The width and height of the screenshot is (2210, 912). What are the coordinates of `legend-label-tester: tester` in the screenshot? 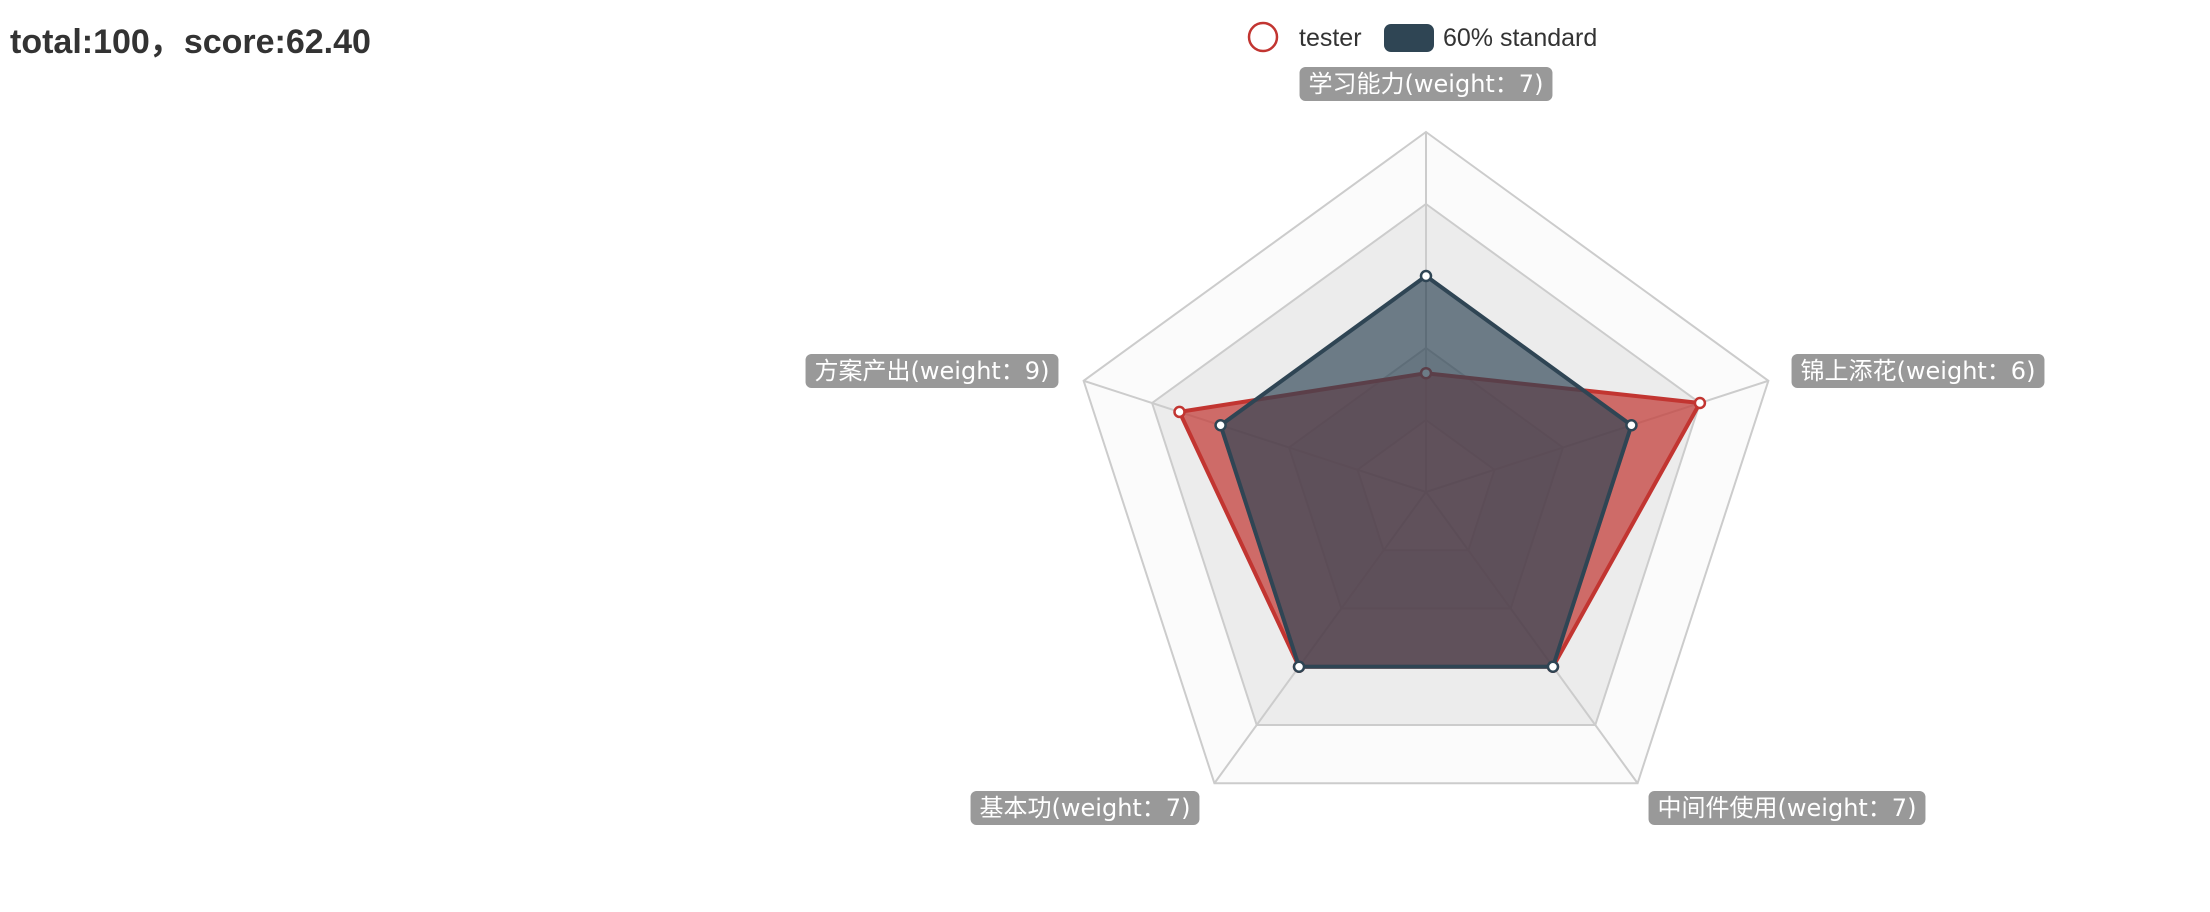 It's located at (1330, 38).